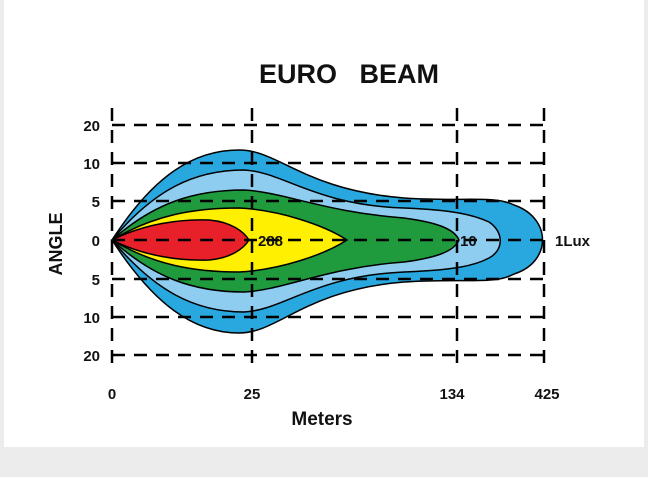  Describe the element at coordinates (546, 394) in the screenshot. I see `x-tick-label: 425` at that location.